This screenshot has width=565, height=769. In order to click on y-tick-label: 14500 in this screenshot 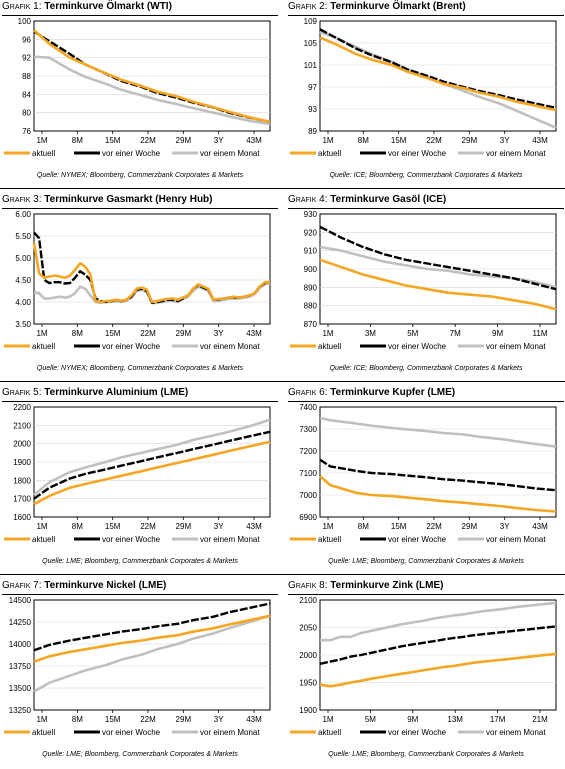, I will do `click(20, 600)`.